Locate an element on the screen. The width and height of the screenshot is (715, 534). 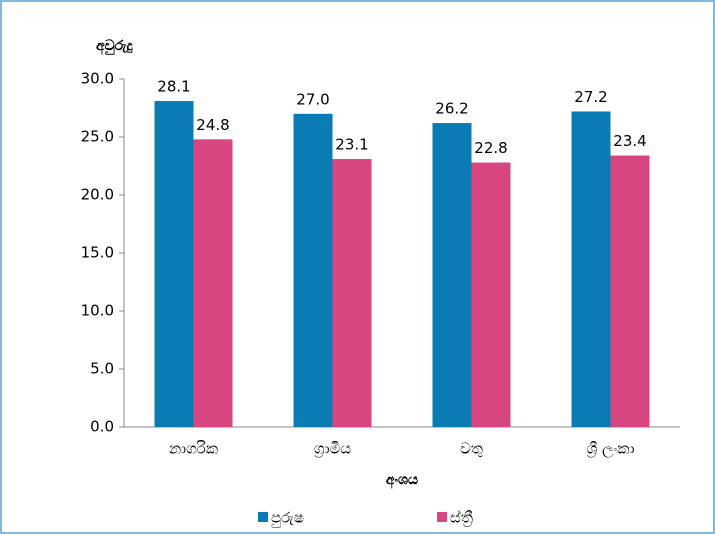
x-tick-label: ග්‍රාමීය is located at coordinates (333, 449).